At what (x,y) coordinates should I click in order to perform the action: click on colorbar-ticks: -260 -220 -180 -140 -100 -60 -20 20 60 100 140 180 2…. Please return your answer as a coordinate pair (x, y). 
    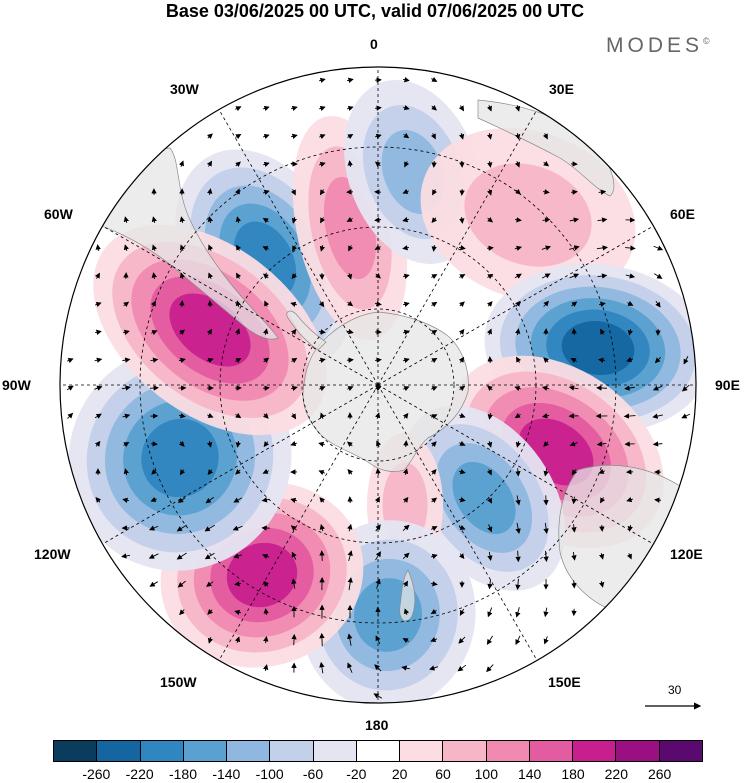
    Looking at the image, I should click on (375, 774).